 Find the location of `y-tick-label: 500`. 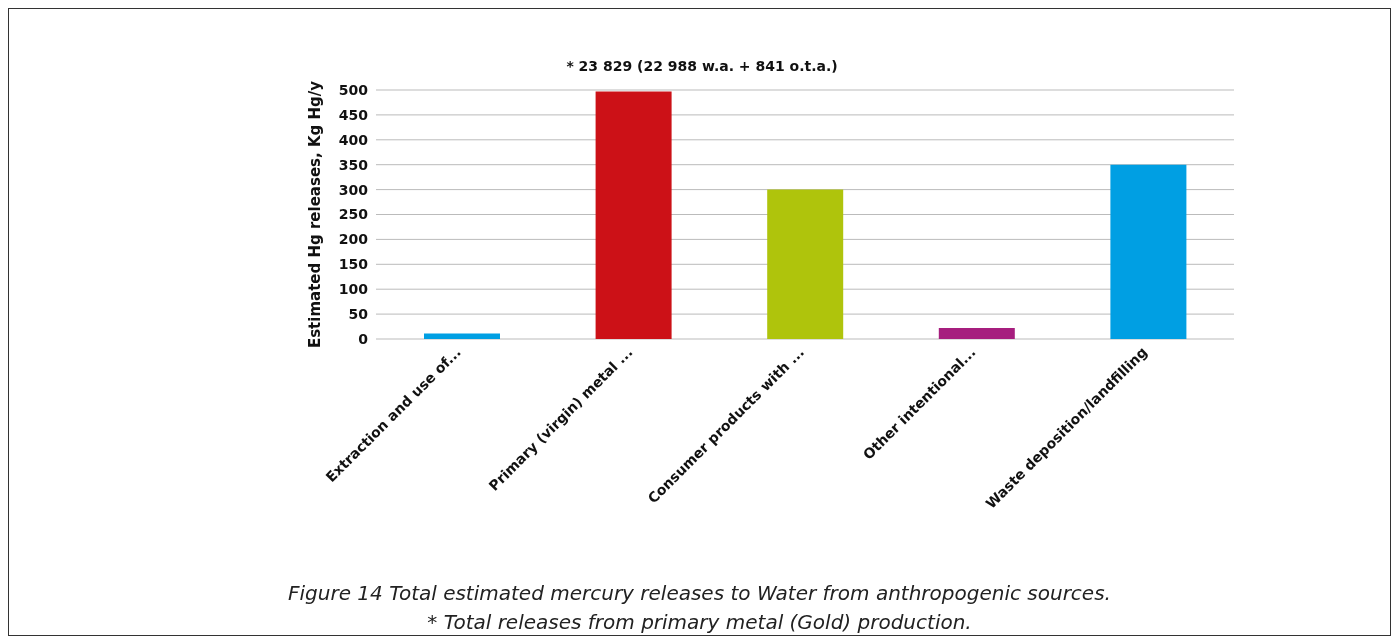

y-tick-label: 500 is located at coordinates (353, 89).